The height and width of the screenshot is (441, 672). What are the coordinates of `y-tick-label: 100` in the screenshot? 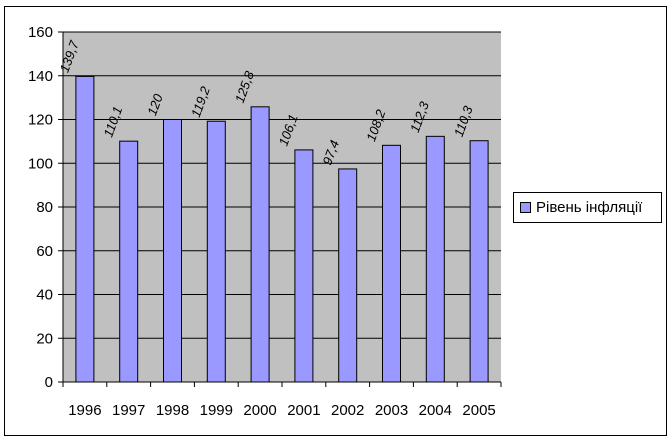 It's located at (40, 163).